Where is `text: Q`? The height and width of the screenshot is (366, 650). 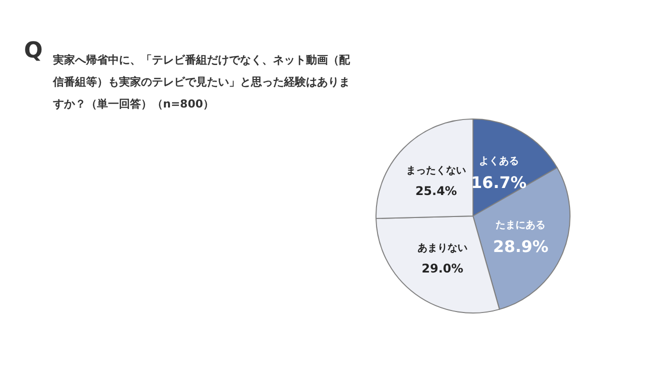 text: Q is located at coordinates (33, 51).